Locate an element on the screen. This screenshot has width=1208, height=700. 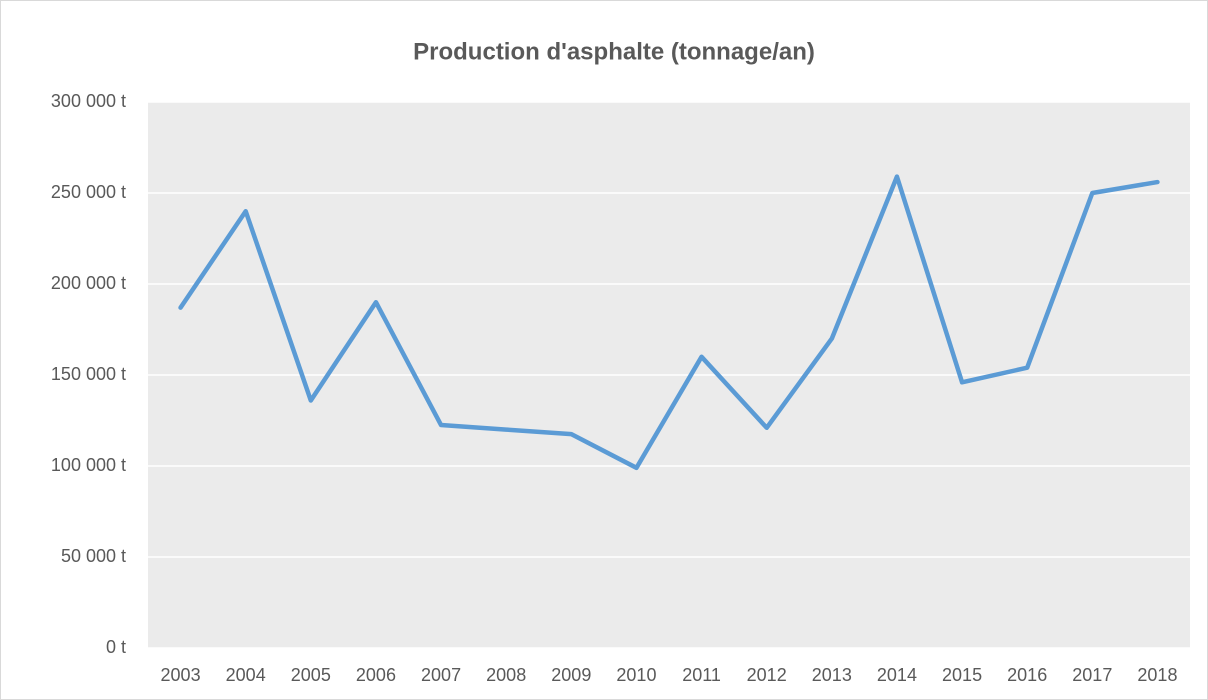
y-tick-label: 0 t is located at coordinates (116, 647).